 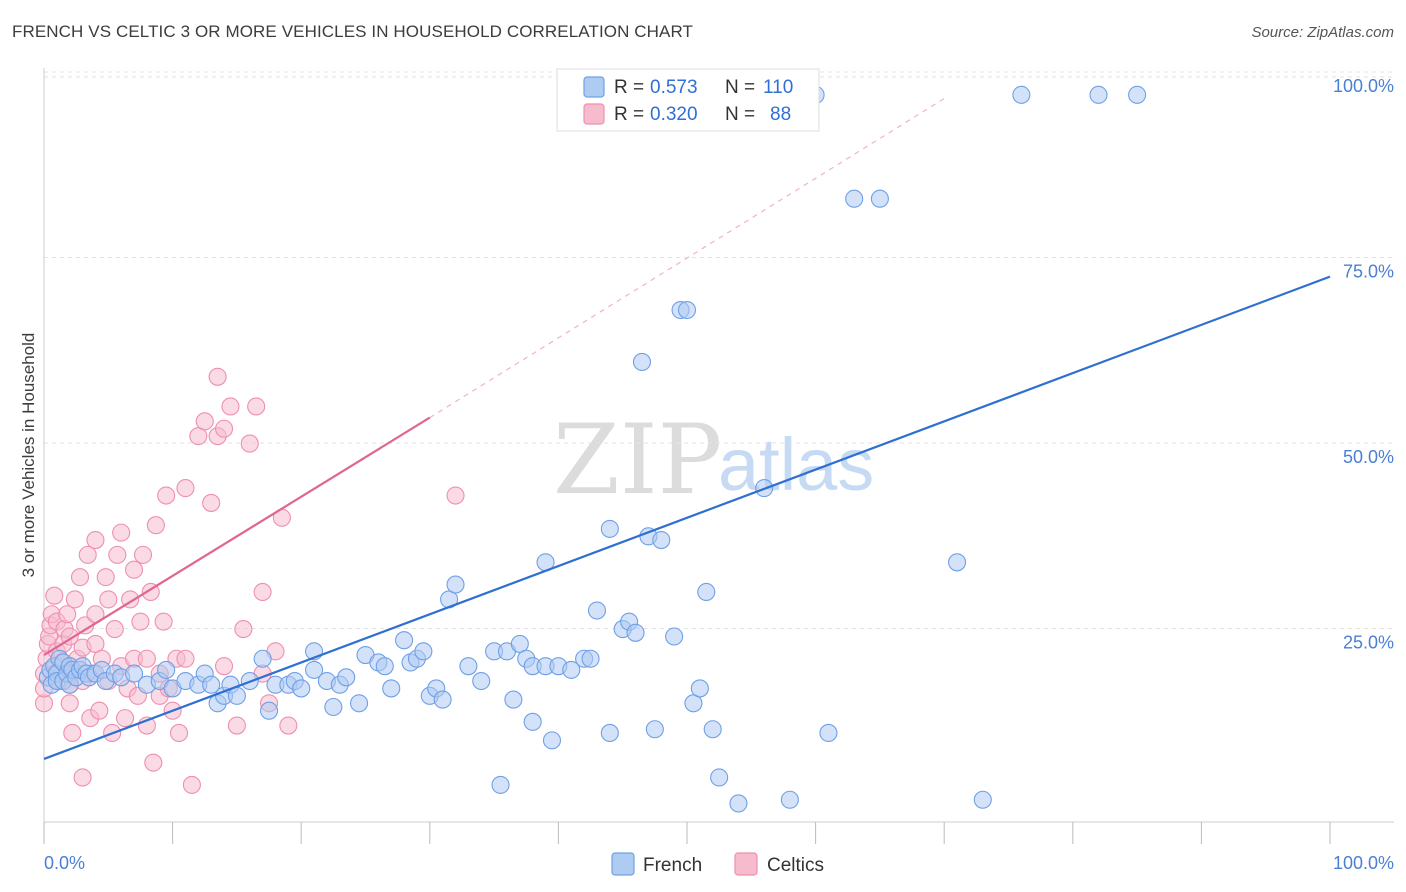 What do you see at coordinates (746, 864) in the screenshot?
I see `bottom-legend-swatch-celtics` at bounding box center [746, 864].